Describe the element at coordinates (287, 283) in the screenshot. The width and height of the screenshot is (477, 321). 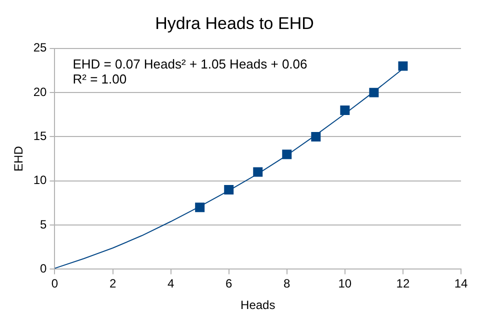
I see `x-tick-label: 8` at that location.